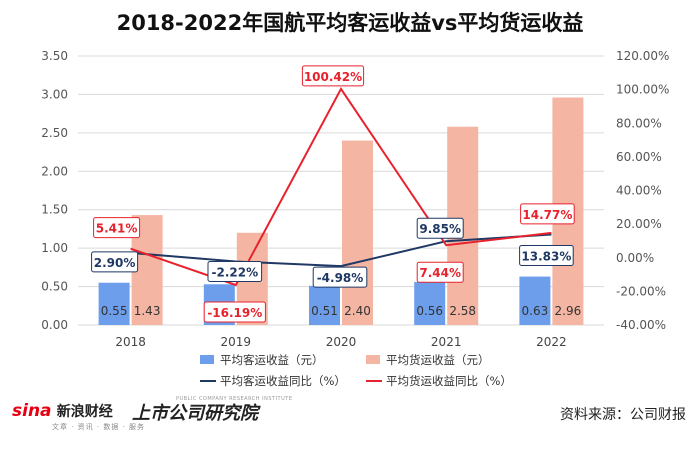 The image size is (700, 452). What do you see at coordinates (641, 291) in the screenshot?
I see `right-axis-tick: -20.00%` at bounding box center [641, 291].